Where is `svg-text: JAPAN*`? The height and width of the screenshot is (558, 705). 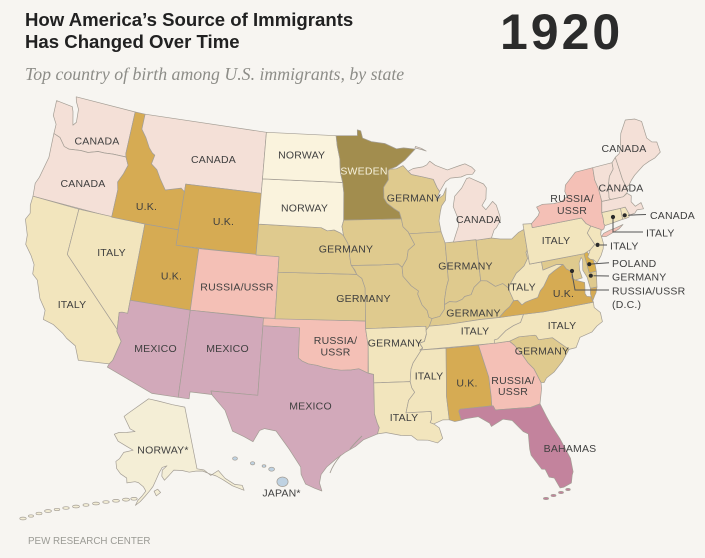 svg-text: JAPAN* is located at coordinates (281, 493).